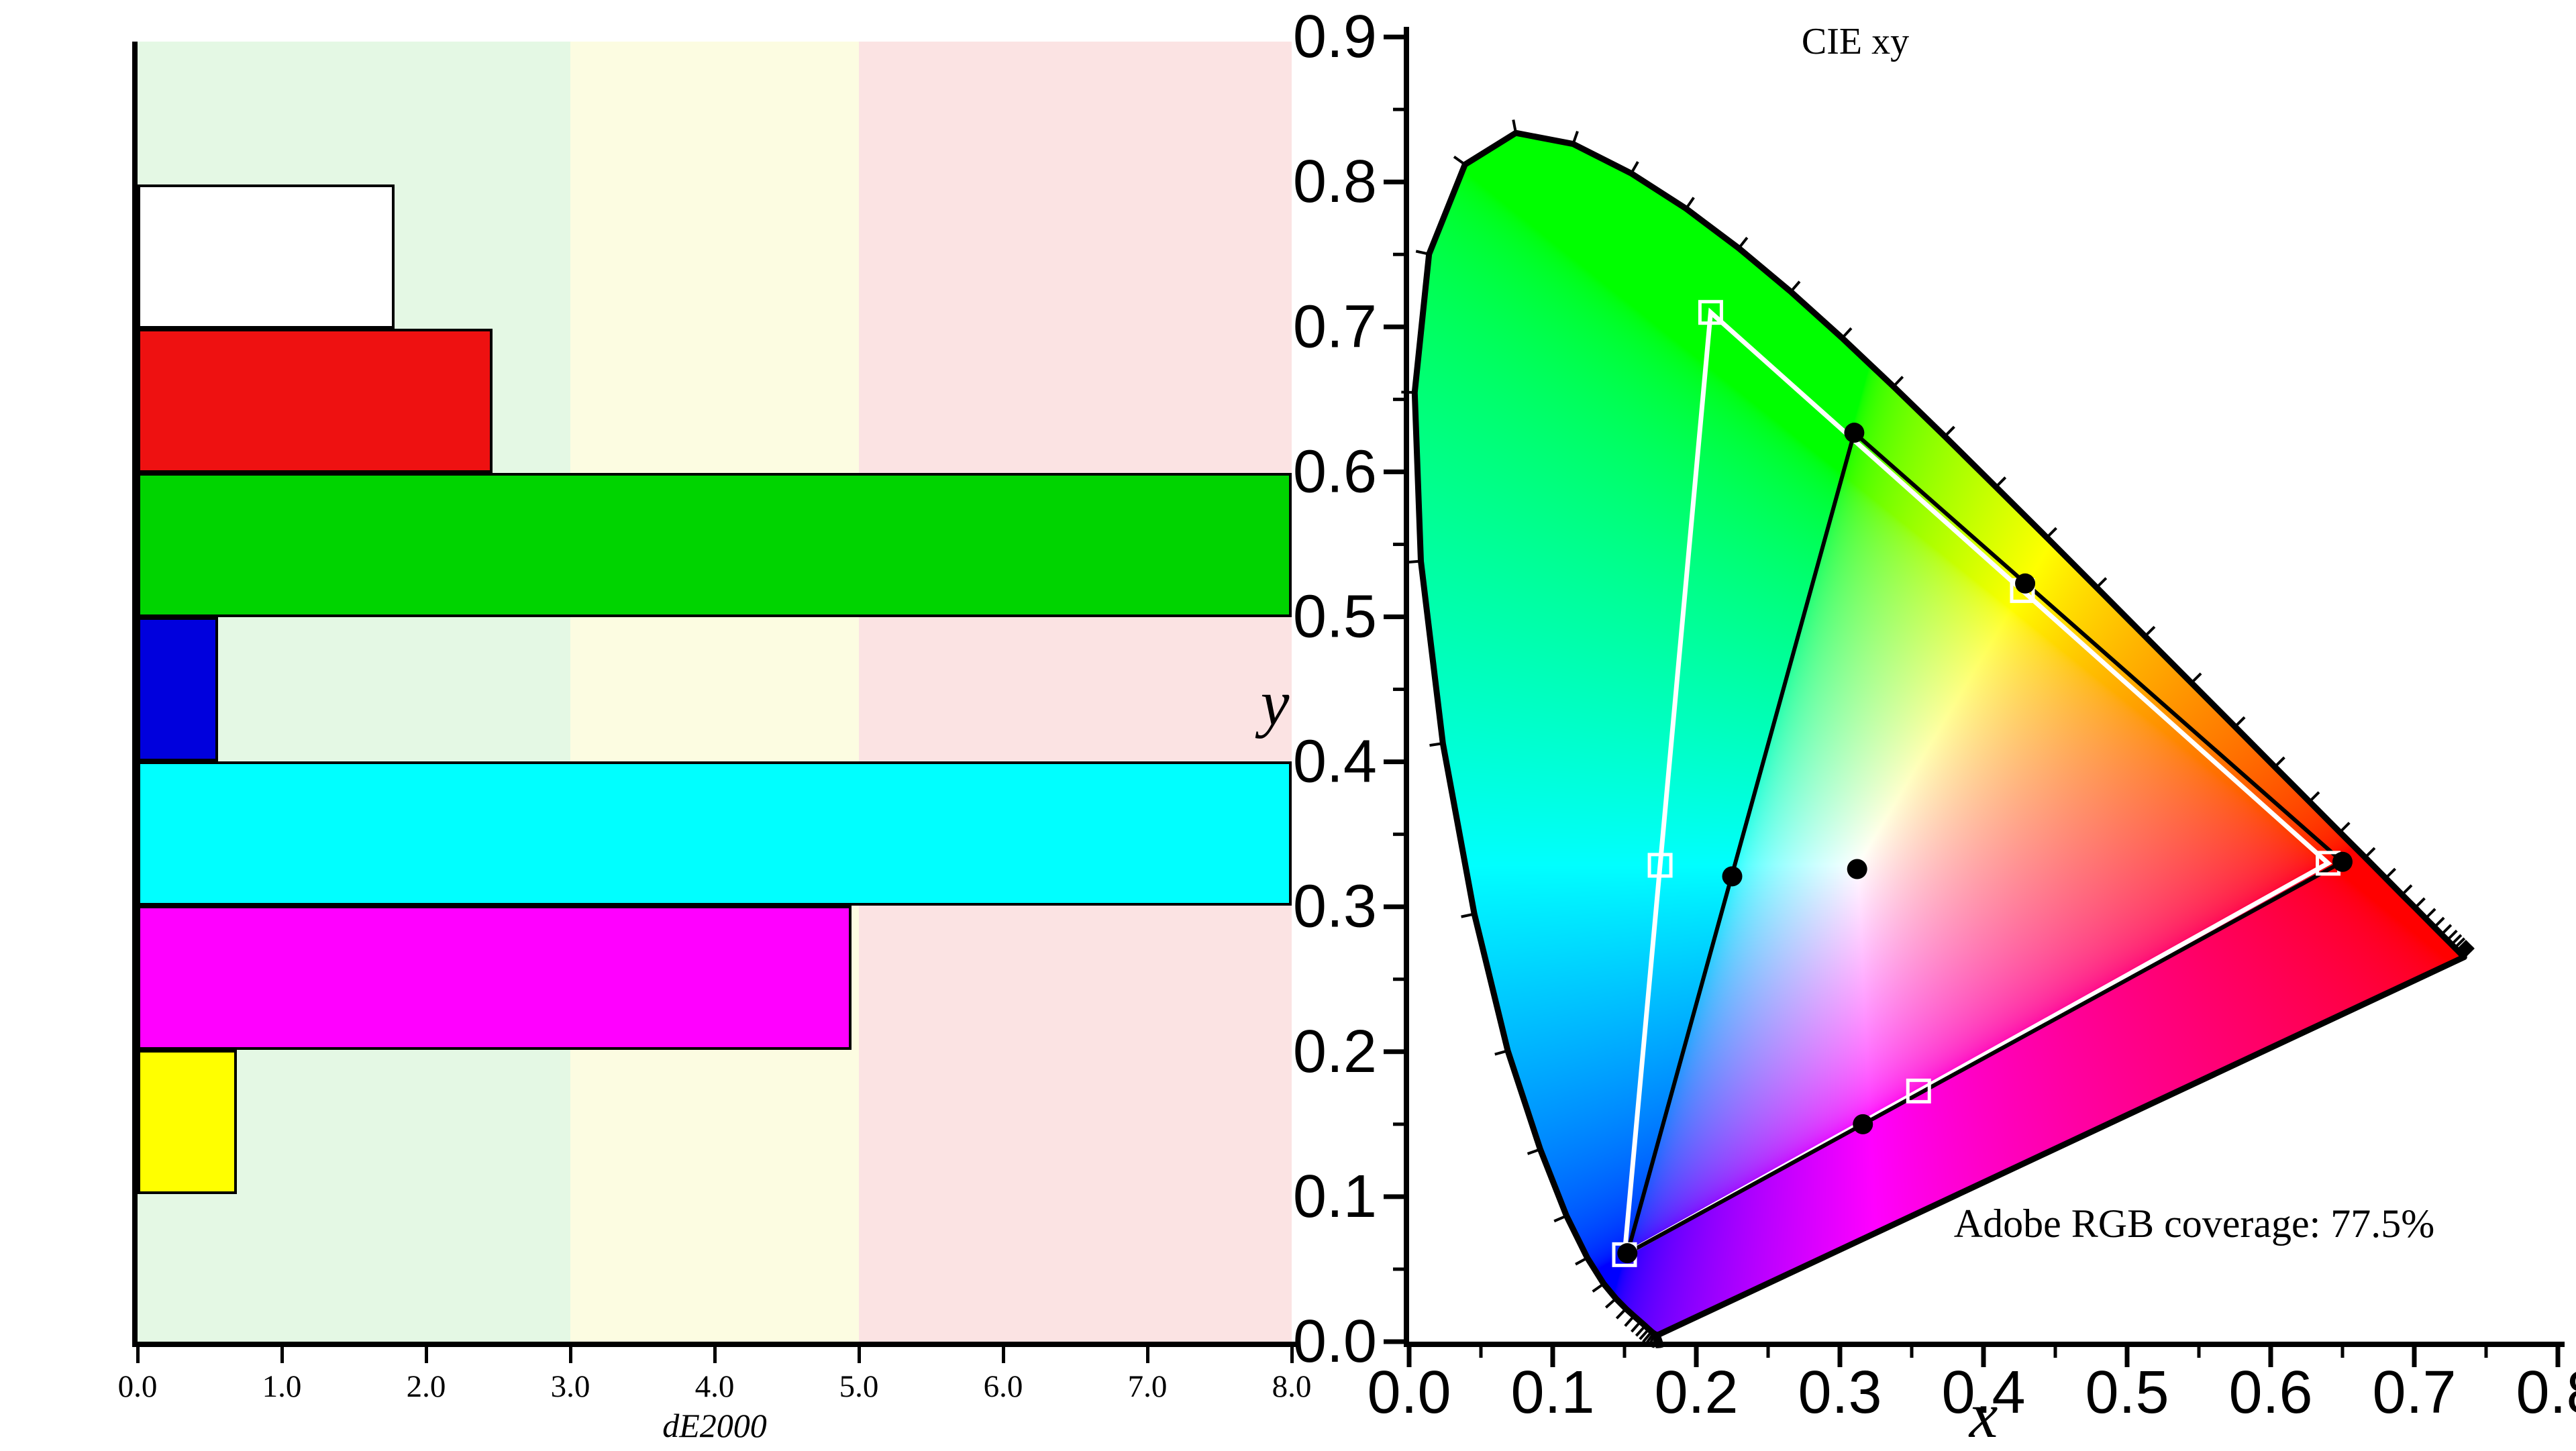 This screenshot has height=1451, width=2576. Describe the element at coordinates (188, 1122) in the screenshot. I see `bar-yellow` at that location.